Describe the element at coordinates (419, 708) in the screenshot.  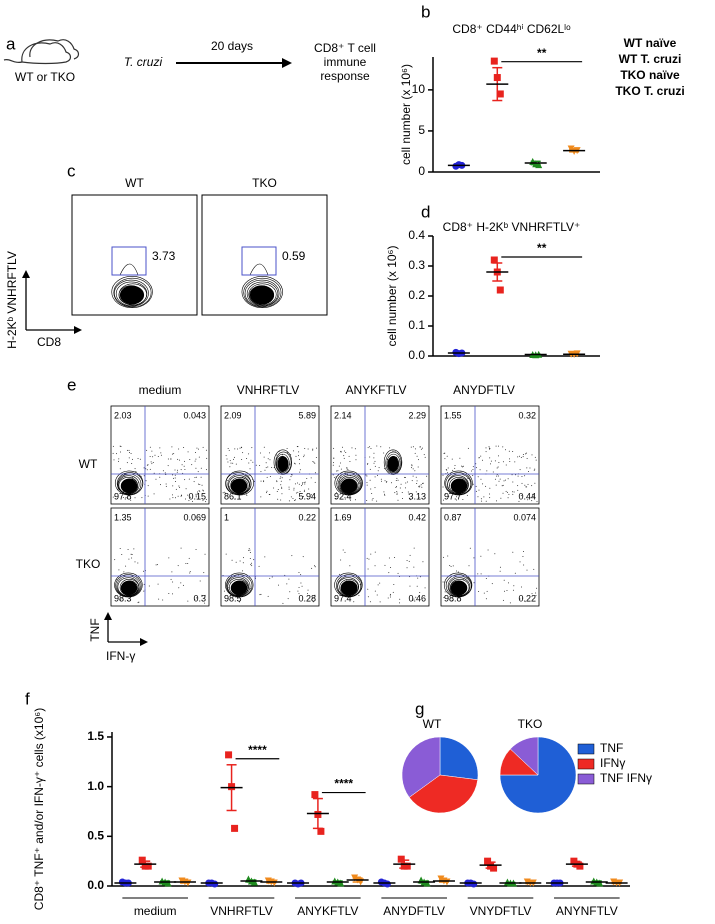
I see `panel-label: g` at that location.